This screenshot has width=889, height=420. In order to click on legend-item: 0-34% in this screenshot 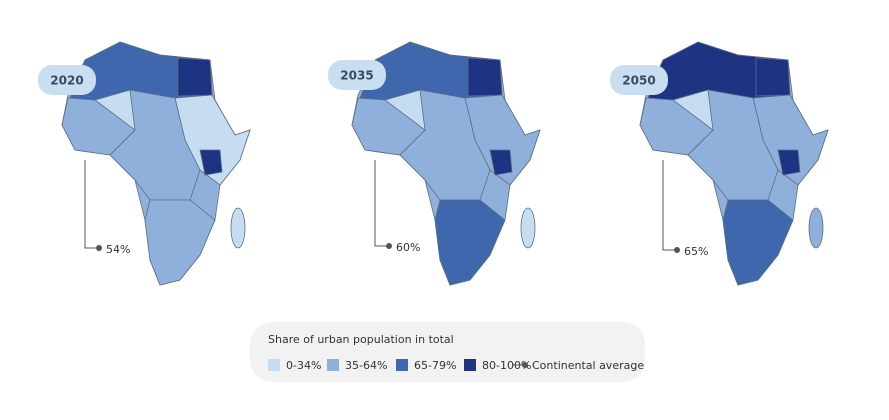, I will do `click(303, 365)`.